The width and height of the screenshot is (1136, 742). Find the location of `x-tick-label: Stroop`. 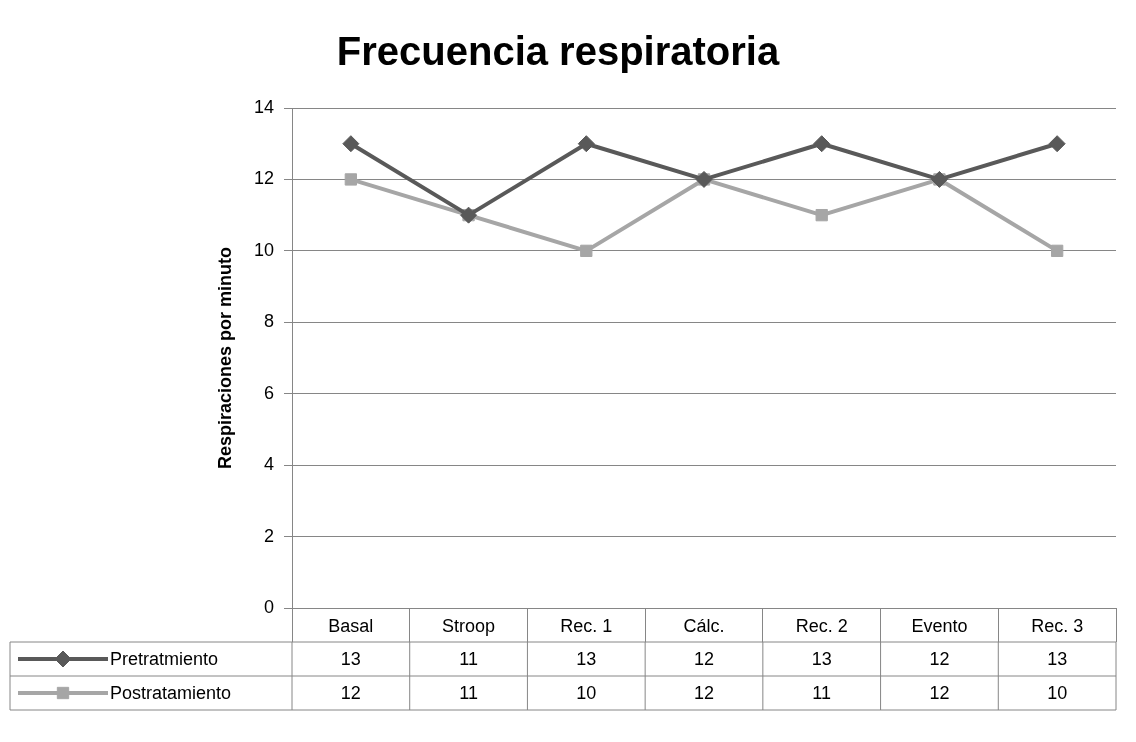

x-tick-label: Stroop is located at coordinates (469, 625).